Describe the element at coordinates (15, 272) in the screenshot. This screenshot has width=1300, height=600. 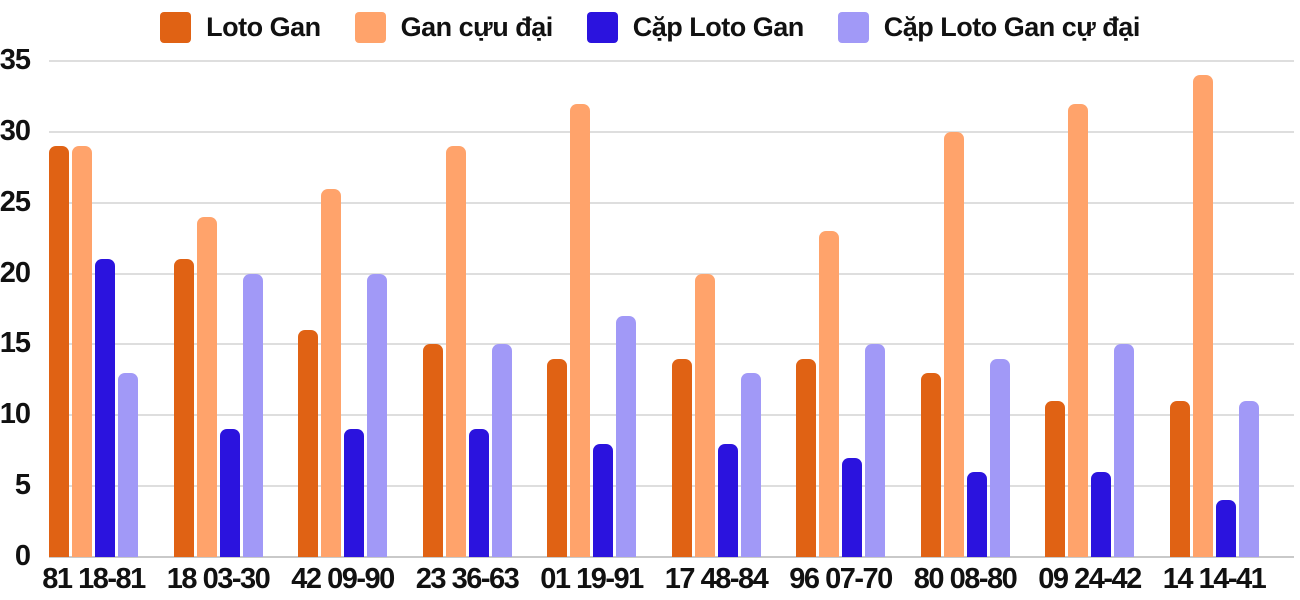
I see `y-axis-tick-label: 20` at that location.